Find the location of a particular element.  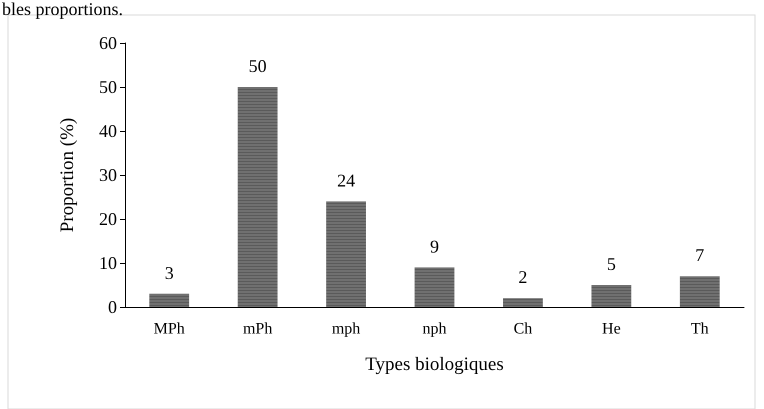

x-tick-label: He is located at coordinates (611, 329).